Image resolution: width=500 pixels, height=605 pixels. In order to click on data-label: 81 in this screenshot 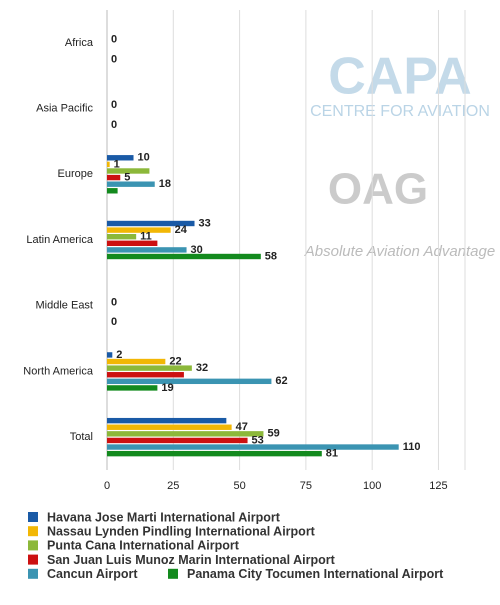, I will do `click(332, 454)`.